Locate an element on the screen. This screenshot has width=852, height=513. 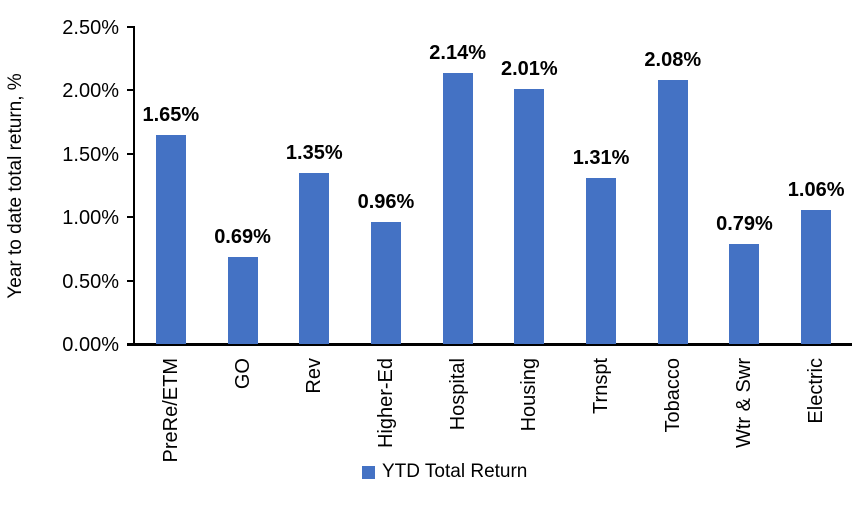
bar-trnspt is located at coordinates (601, 261).